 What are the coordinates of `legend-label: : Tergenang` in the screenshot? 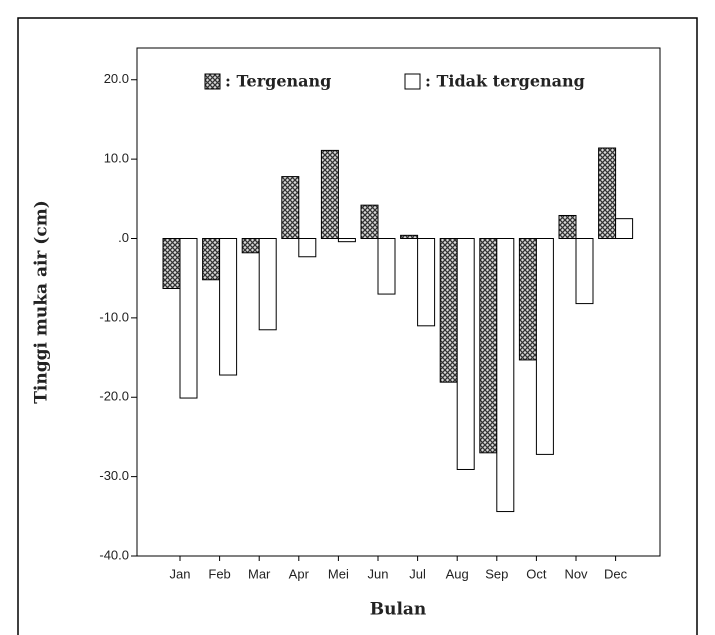 It's located at (278, 81).